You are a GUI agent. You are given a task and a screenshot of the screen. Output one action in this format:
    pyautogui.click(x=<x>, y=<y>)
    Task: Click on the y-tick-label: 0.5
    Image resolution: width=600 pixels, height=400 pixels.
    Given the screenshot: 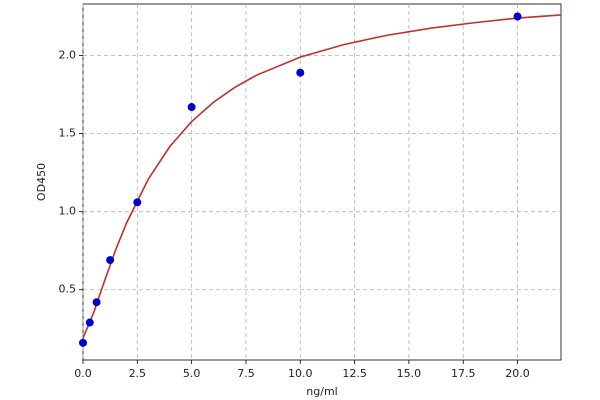 What is the action you would take?
    pyautogui.click(x=68, y=289)
    